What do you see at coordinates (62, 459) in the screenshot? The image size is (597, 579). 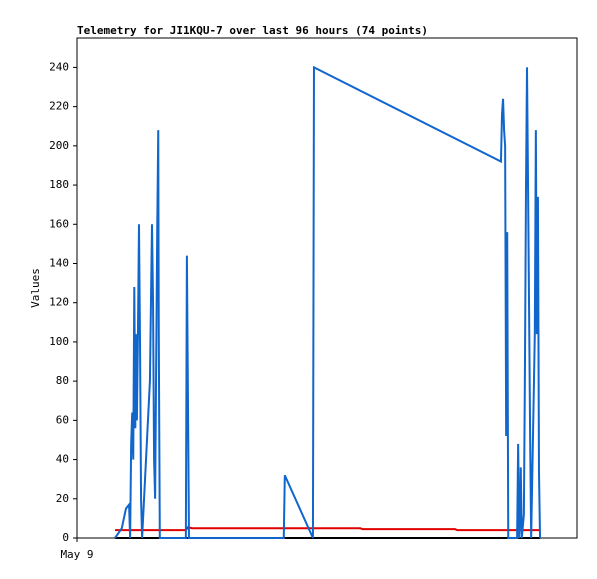 I see `y-tick-label: 40` at bounding box center [62, 459].